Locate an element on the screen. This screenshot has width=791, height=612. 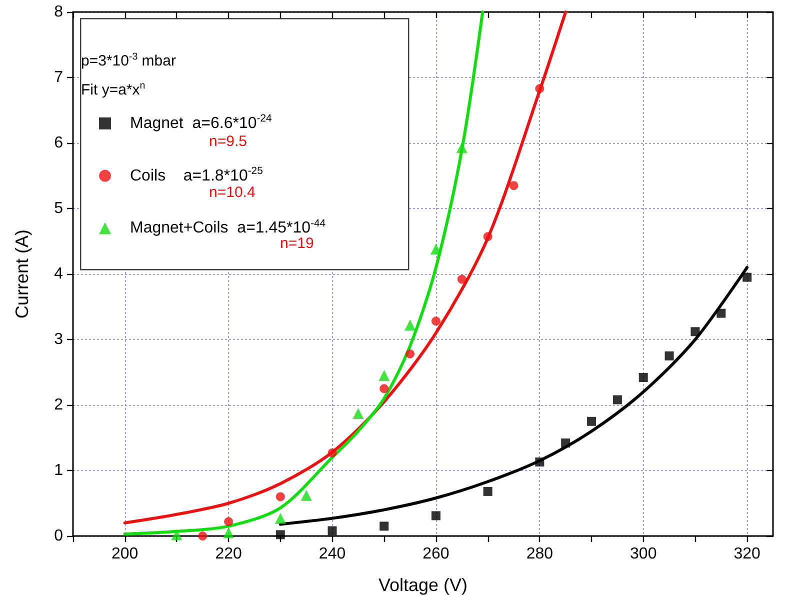
y-tick-label: 2 is located at coordinates (59, 405).